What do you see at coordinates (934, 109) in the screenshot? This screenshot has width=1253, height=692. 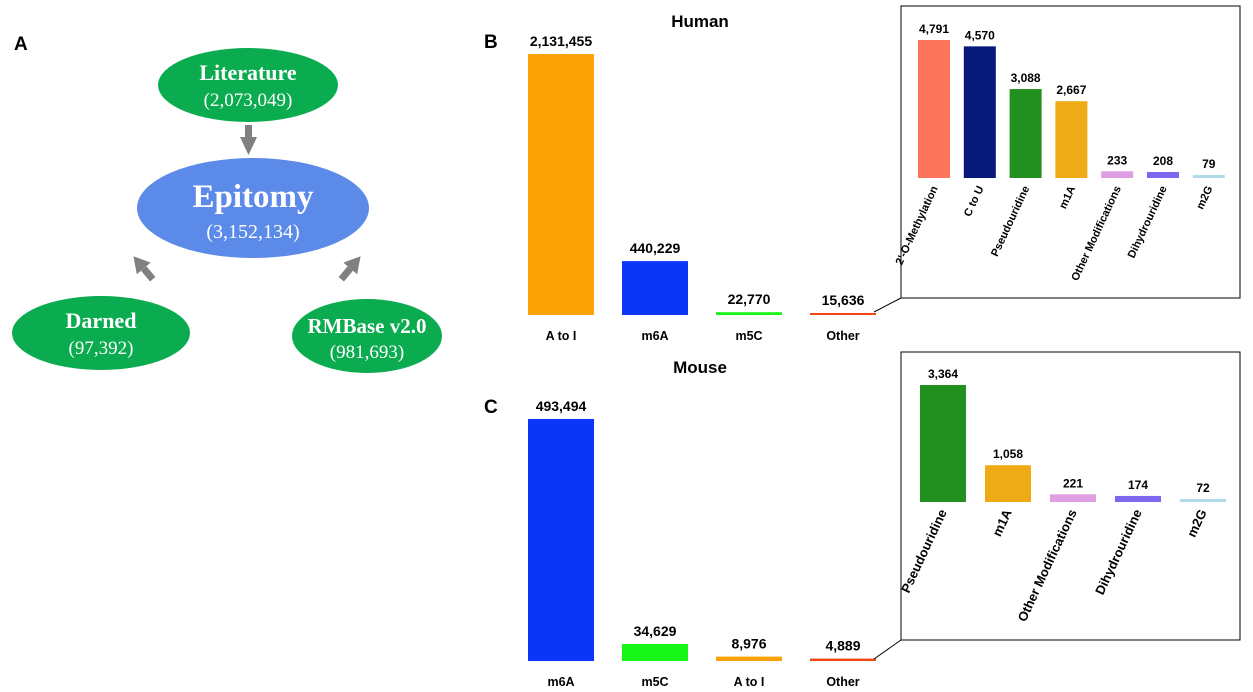 I see `inset-bar-2-o-methylation` at bounding box center [934, 109].